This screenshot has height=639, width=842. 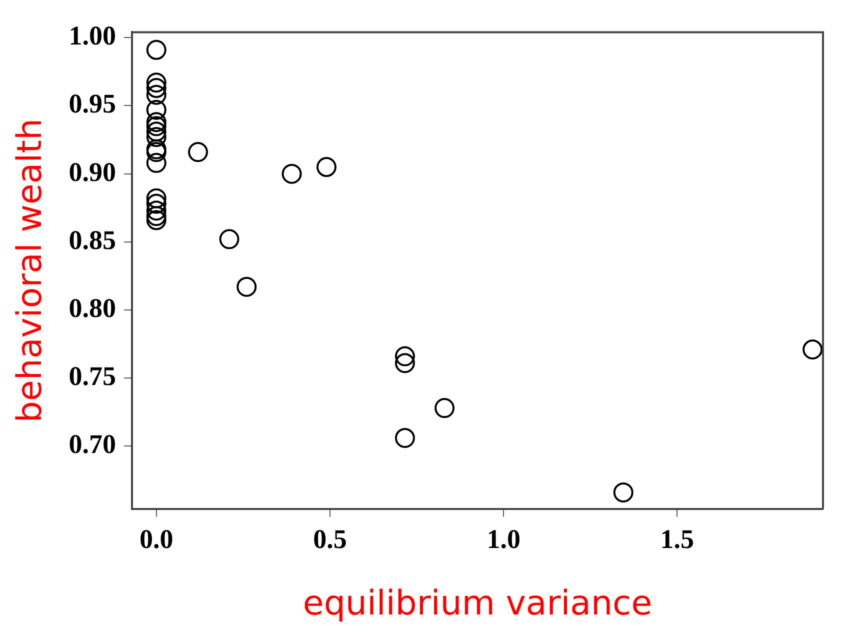 What do you see at coordinates (503, 539) in the screenshot?
I see `x-tick-label: 1.0` at bounding box center [503, 539].